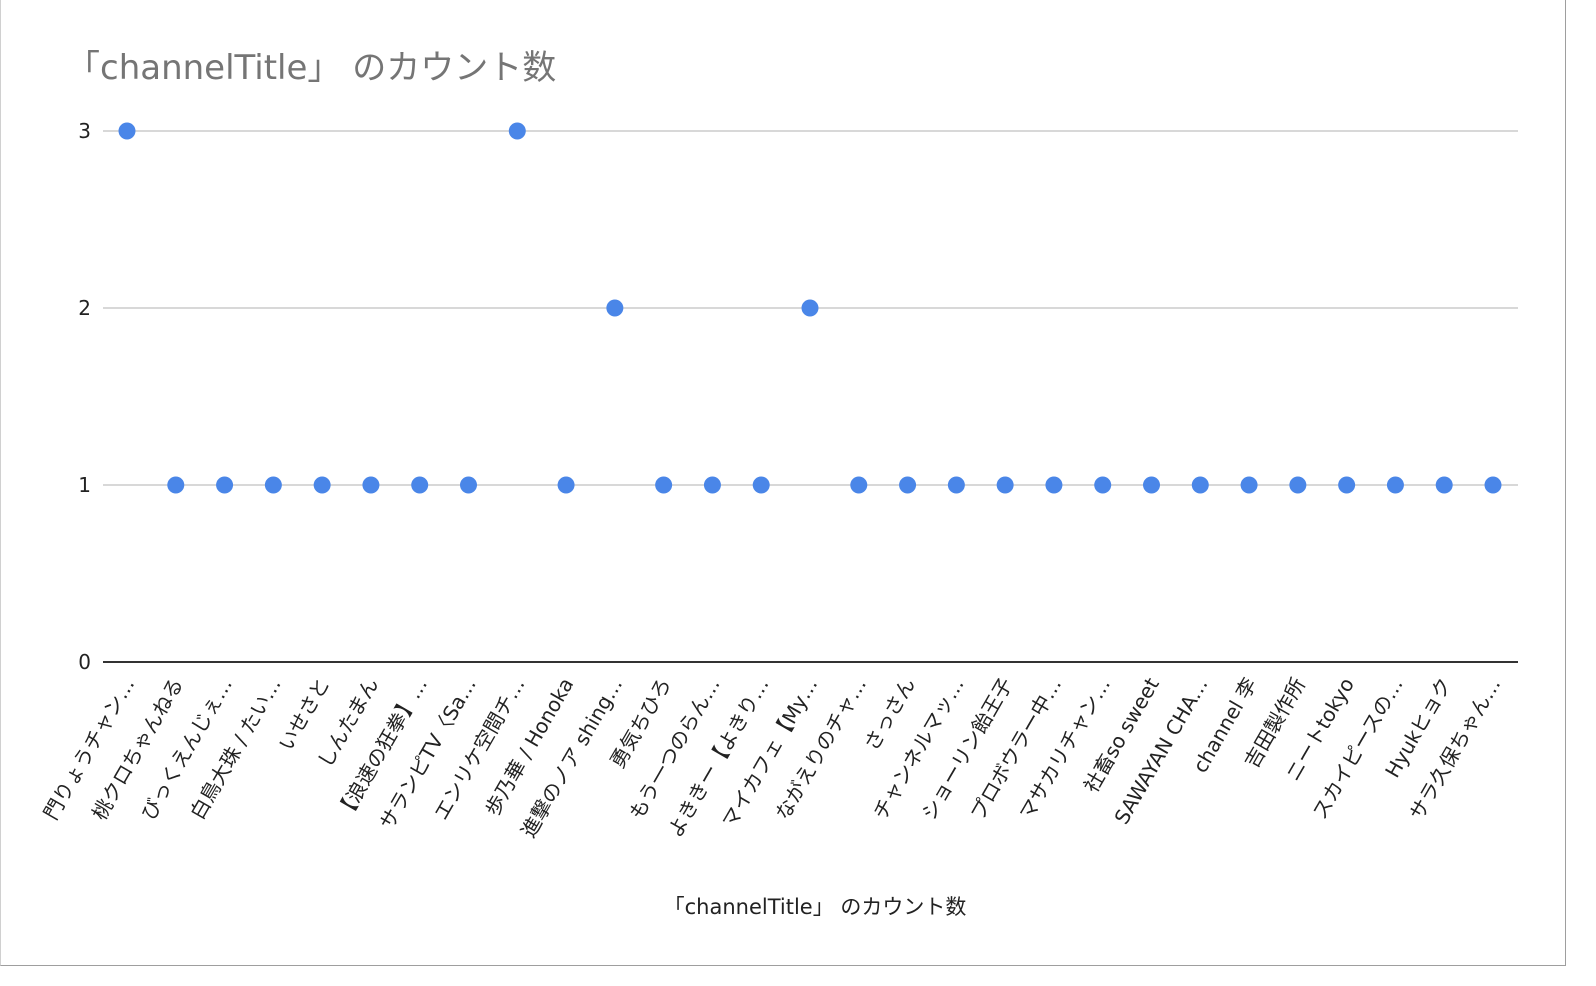 The height and width of the screenshot is (986, 1596). Describe the element at coordinates (311, 68) in the screenshot. I see `chart-title: 「channelTitle」 のカウント数` at that location.